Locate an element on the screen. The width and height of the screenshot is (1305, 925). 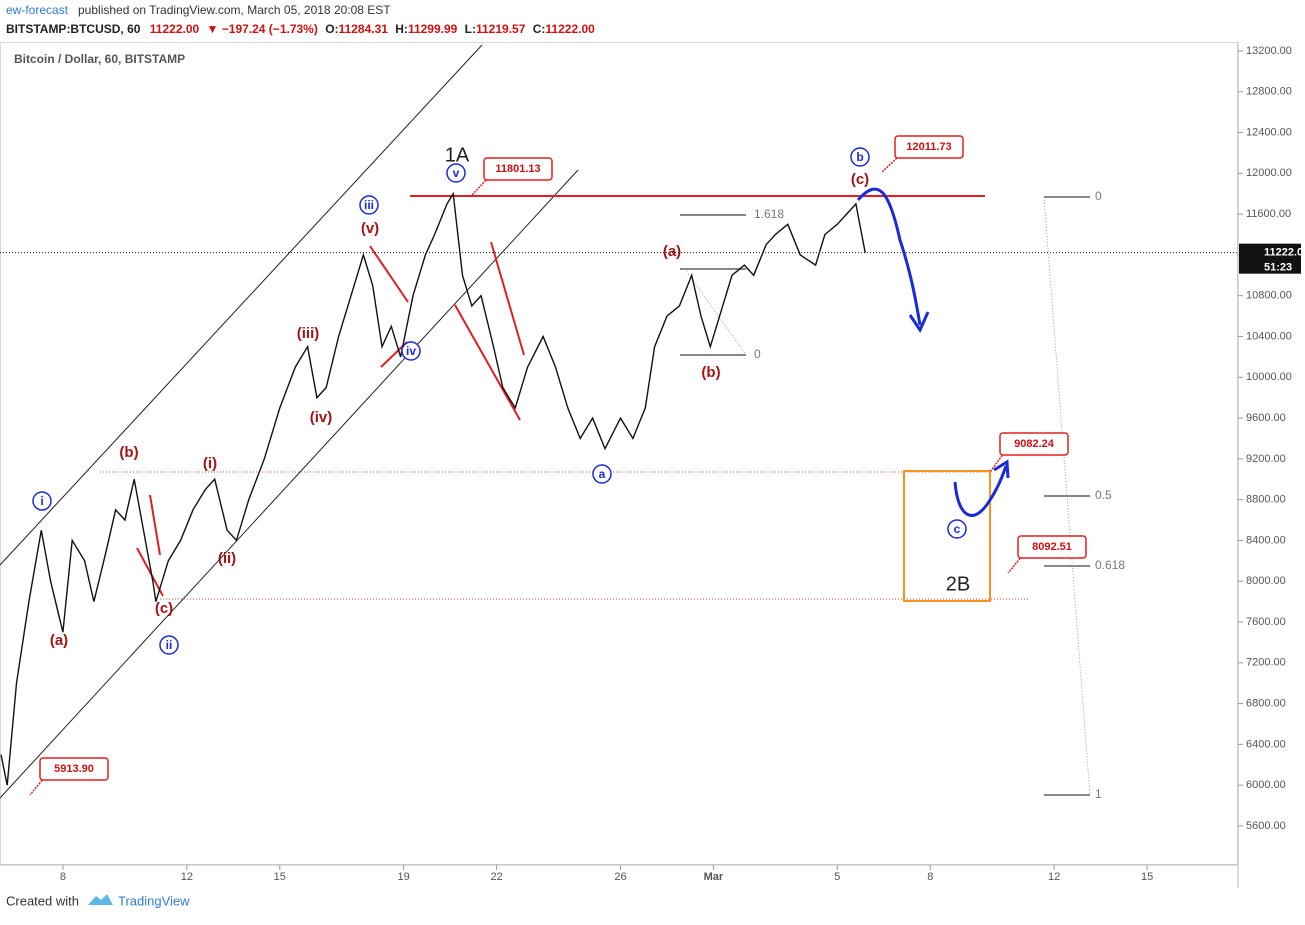
circled-label: a is located at coordinates (602, 474).